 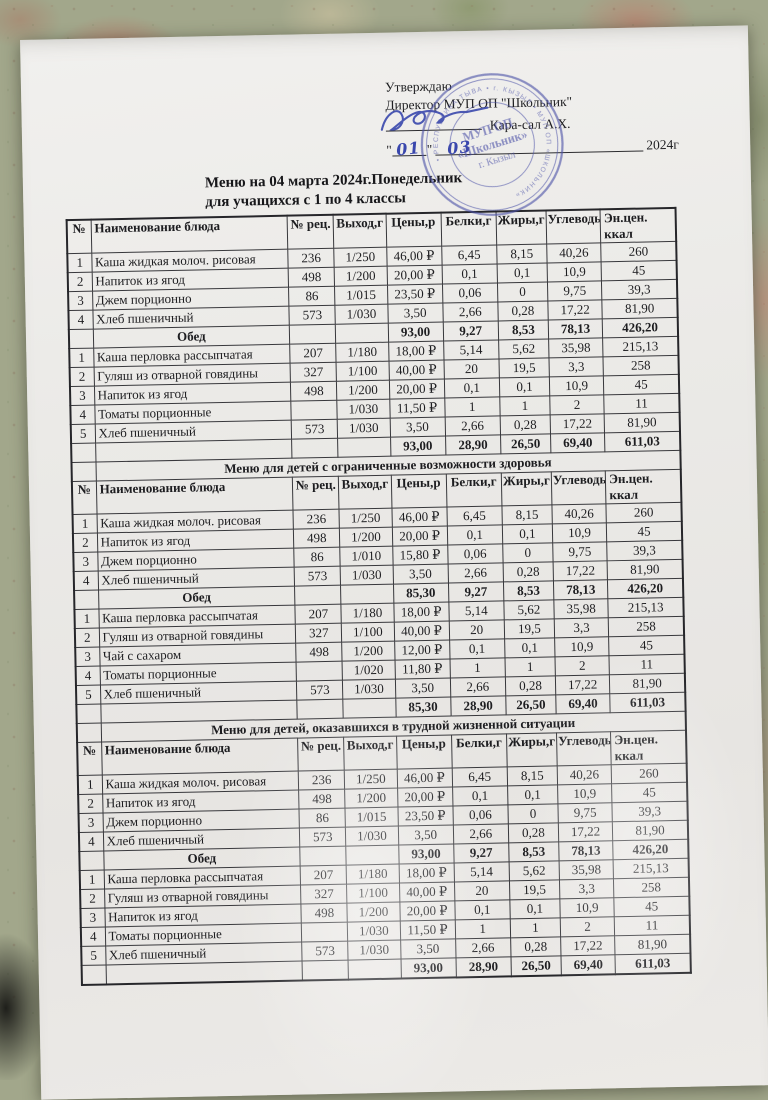 I want to click on subtotal-value: 426,20, so click(x=640, y=327).